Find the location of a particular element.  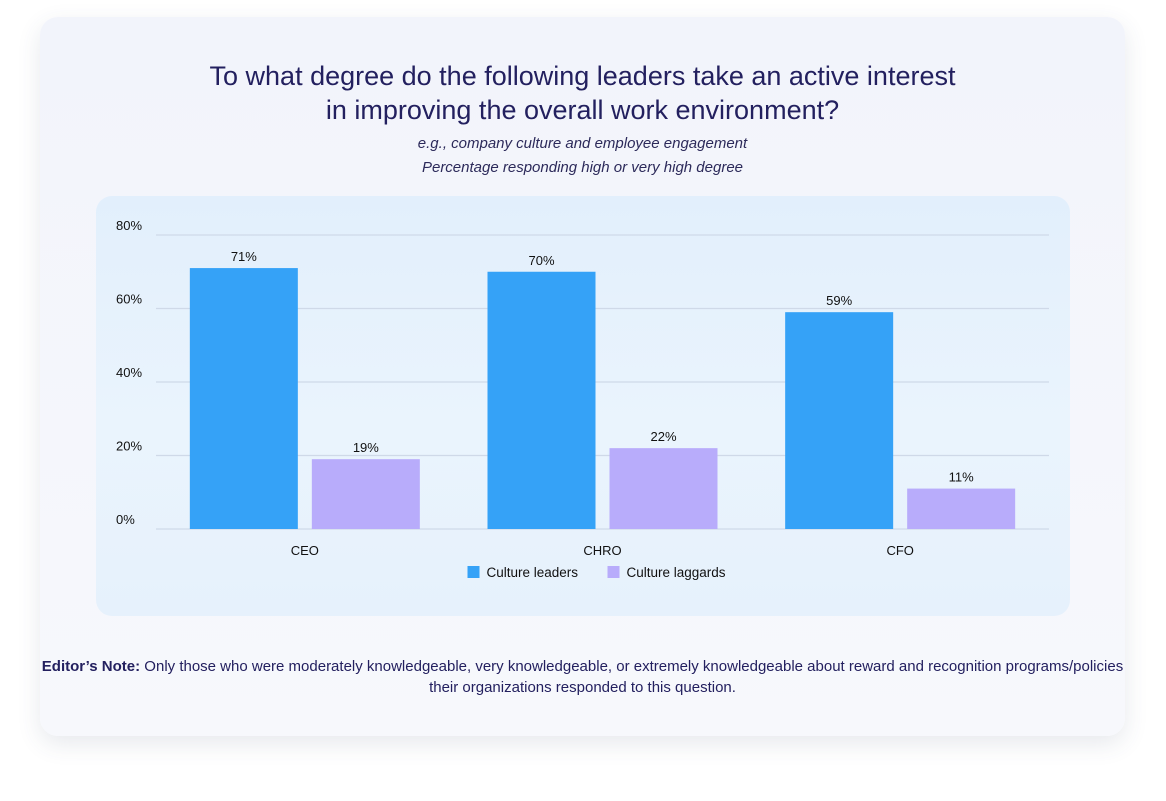

y-tick-label: 80% is located at coordinates (129, 225).